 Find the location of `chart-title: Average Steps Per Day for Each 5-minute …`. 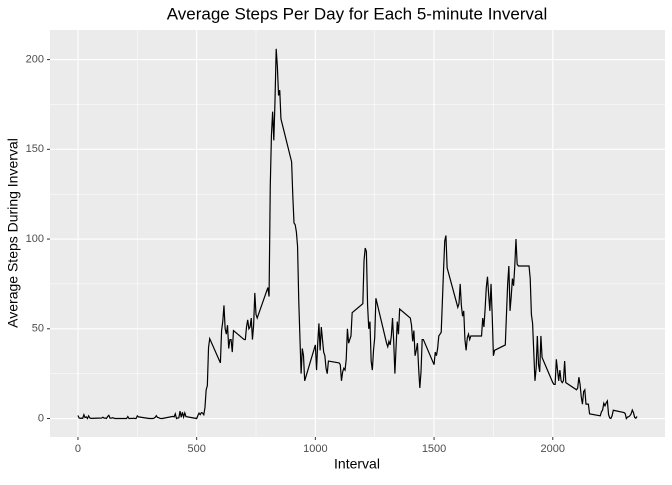

chart-title: Average Steps Per Day for Each 5-minute … is located at coordinates (357, 13).